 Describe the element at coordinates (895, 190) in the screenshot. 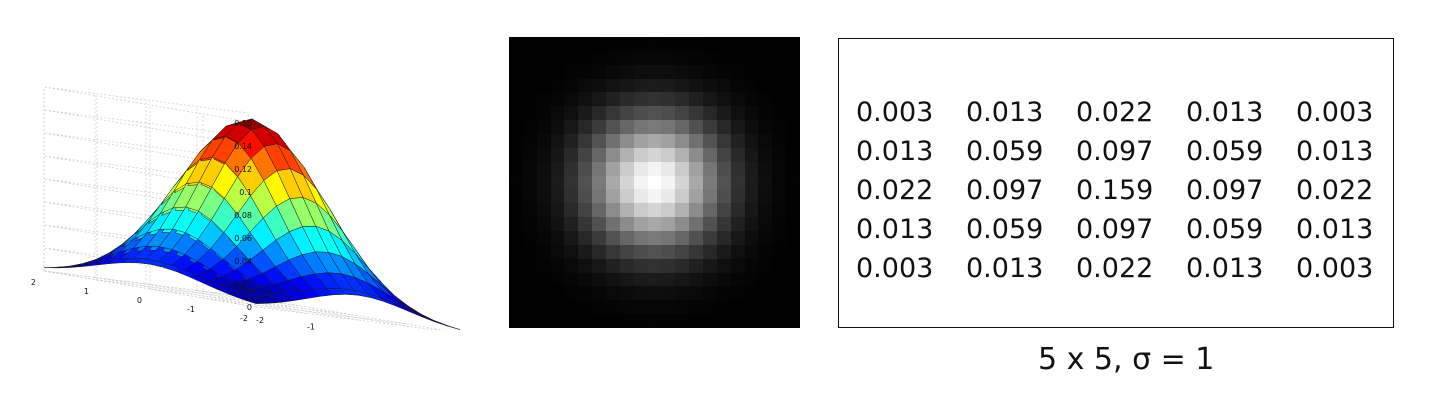

I see `kernel-cell: 0.022` at that location.